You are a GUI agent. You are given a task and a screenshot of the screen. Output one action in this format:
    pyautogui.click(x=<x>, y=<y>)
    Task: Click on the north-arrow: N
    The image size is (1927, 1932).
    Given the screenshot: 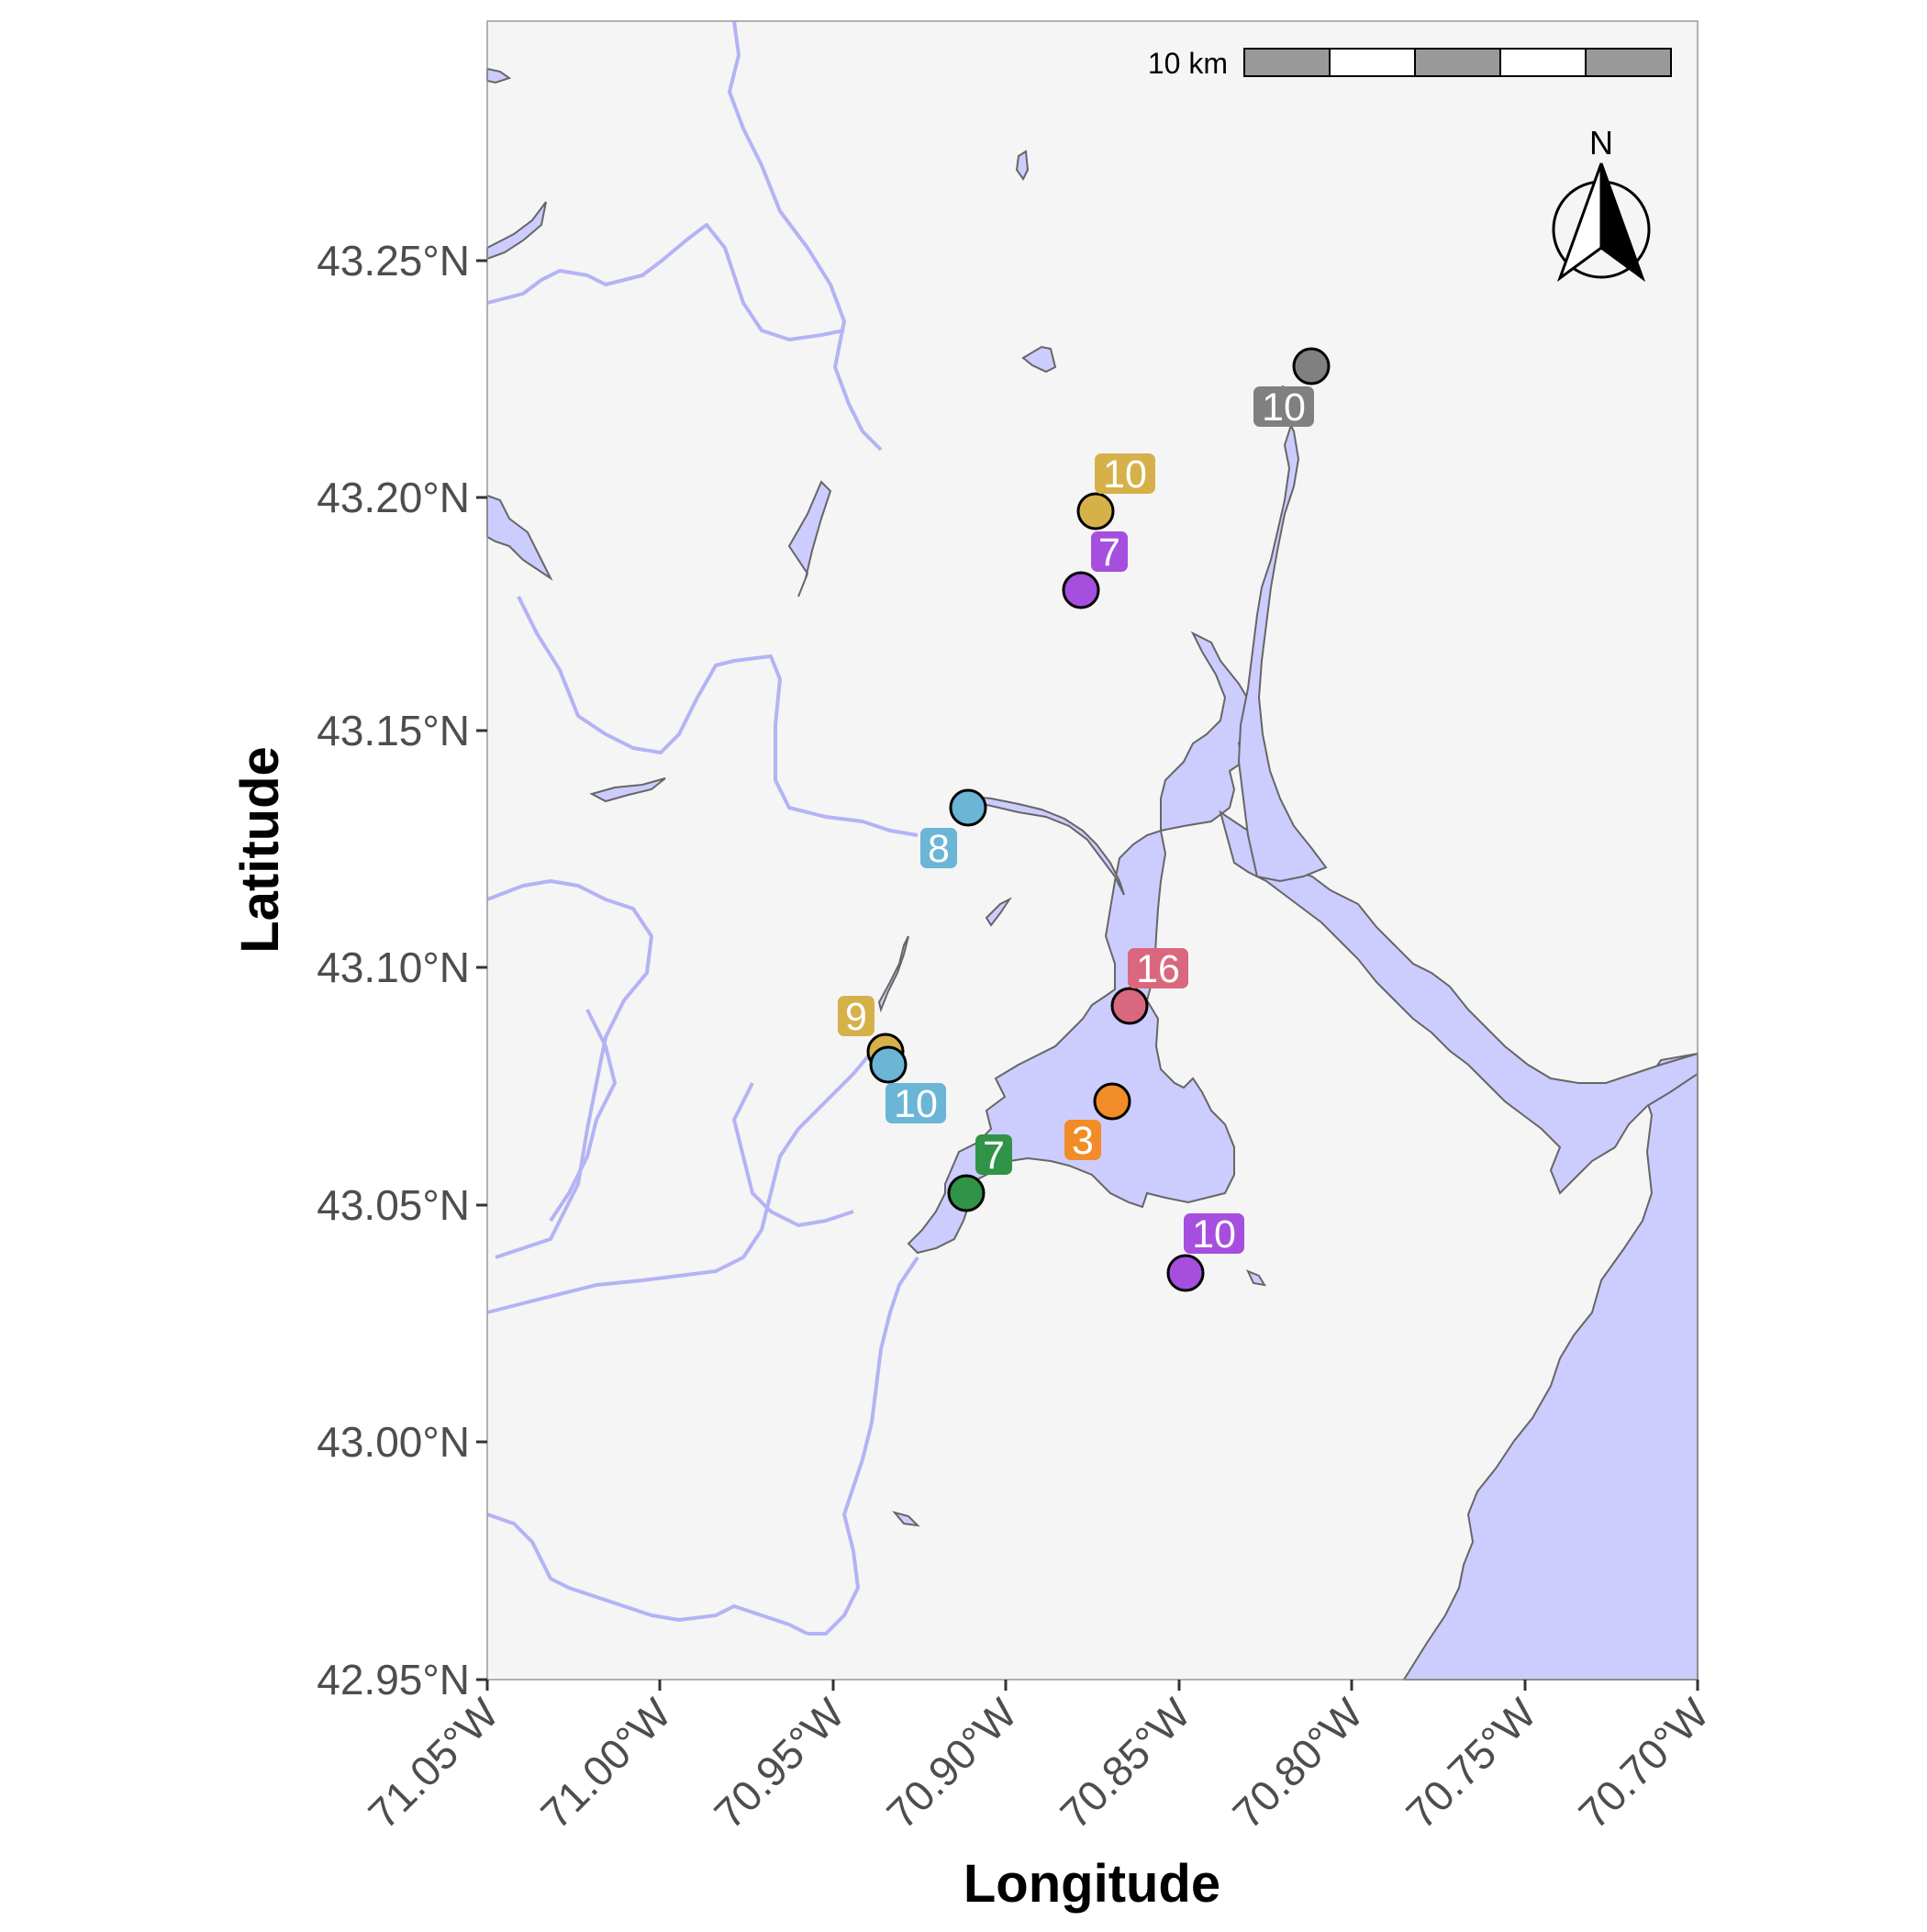 What is the action you would take?
    pyautogui.click(x=1601, y=203)
    